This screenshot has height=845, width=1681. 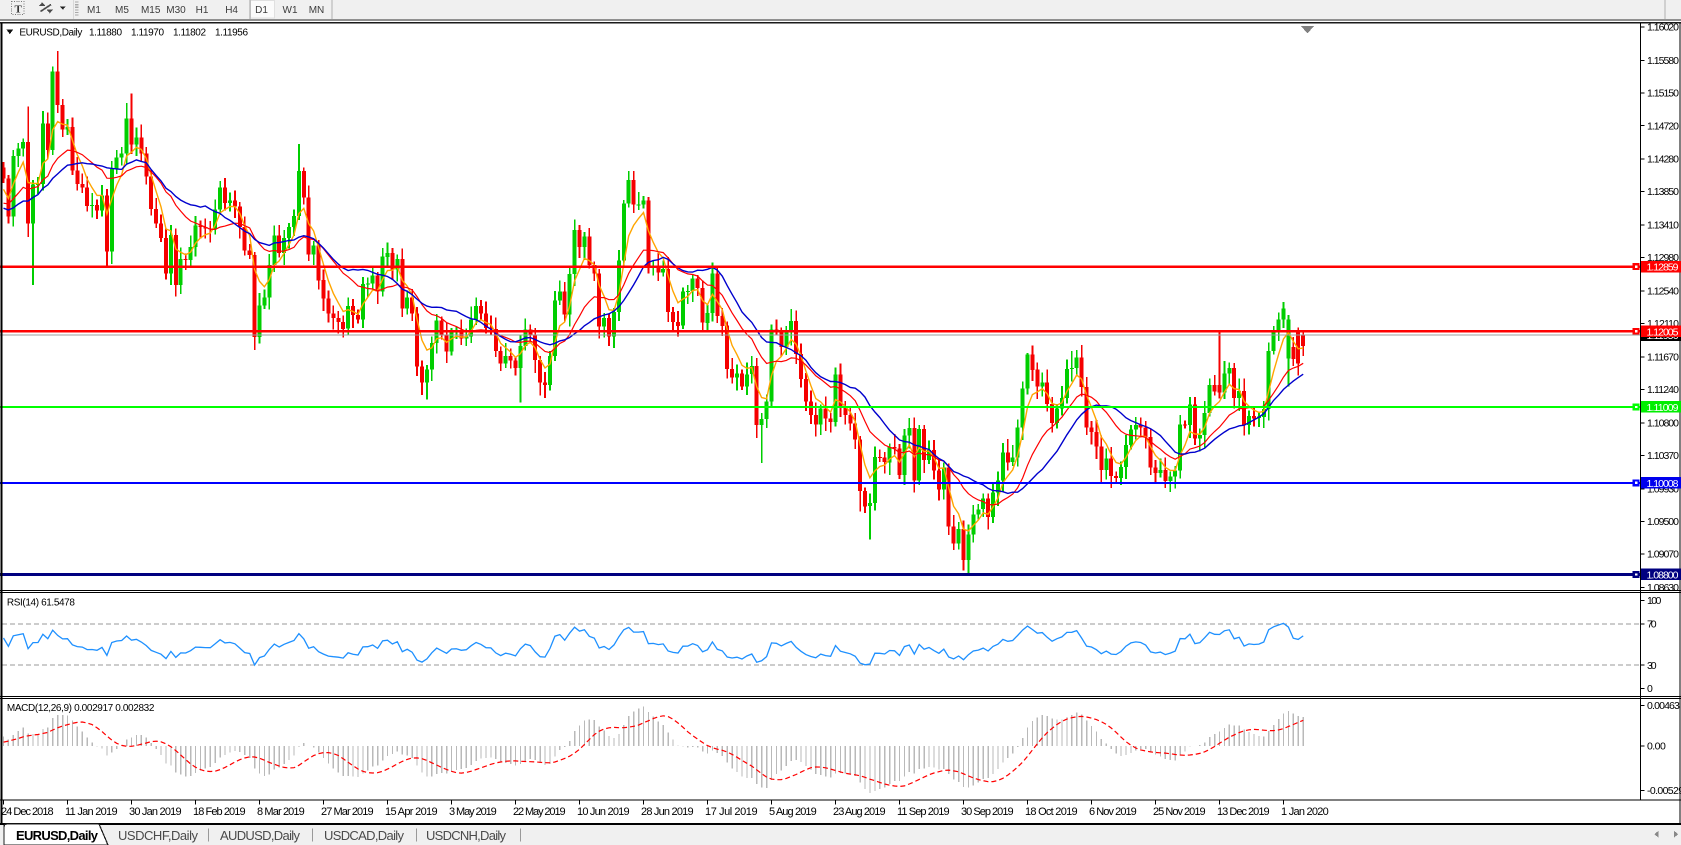 I want to click on svg-text: 1.10370, so click(x=1663, y=456).